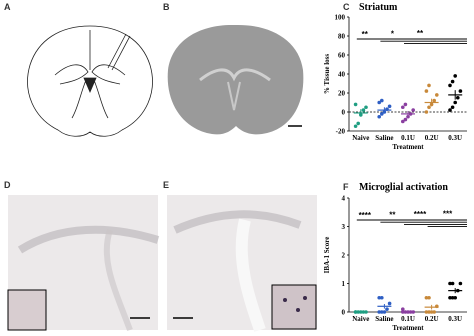 The image size is (474, 336). I want to click on y-tick-label: -20, so click(341, 132).